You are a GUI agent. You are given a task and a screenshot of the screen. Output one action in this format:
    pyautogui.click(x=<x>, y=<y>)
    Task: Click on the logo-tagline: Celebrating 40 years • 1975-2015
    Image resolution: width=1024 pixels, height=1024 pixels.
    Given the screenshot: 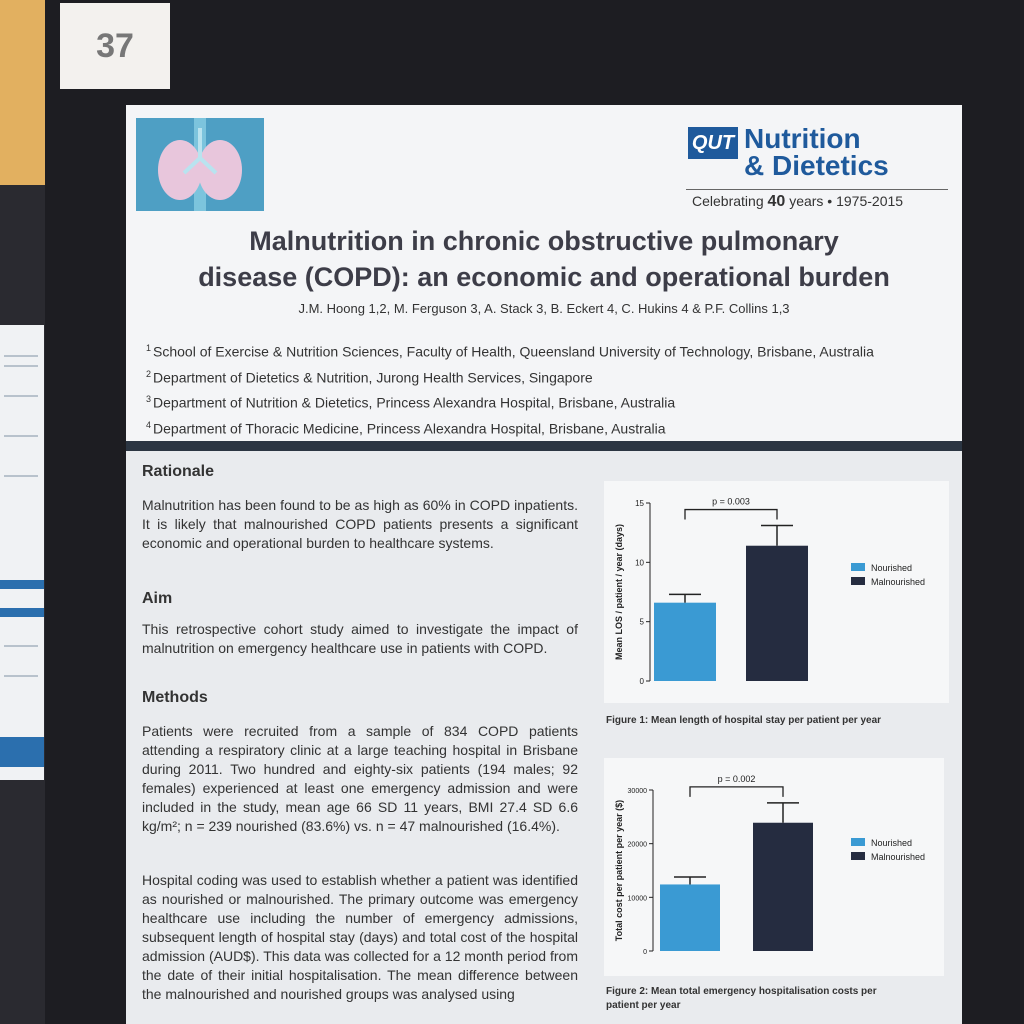 What is the action you would take?
    pyautogui.click(x=797, y=202)
    